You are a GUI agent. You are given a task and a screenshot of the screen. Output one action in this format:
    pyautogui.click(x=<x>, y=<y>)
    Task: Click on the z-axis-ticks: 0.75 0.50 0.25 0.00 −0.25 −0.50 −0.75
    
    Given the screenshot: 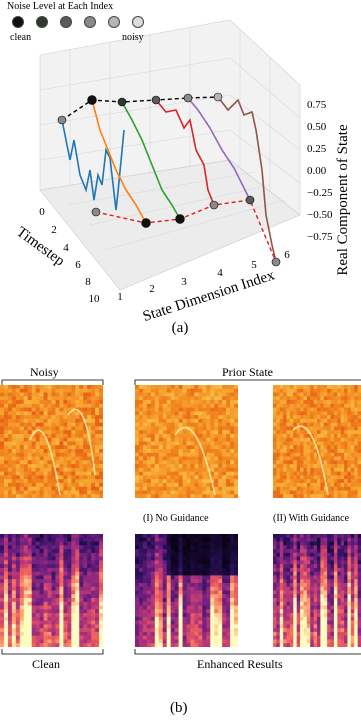 What is the action you would take?
    pyautogui.click(x=320, y=171)
    